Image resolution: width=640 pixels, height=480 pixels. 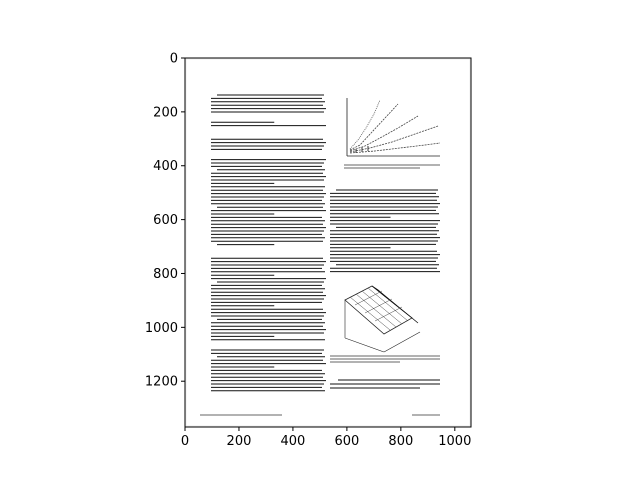 What do you see at coordinates (161, 382) in the screenshot?
I see `y-tick-label: 1200` at bounding box center [161, 382].